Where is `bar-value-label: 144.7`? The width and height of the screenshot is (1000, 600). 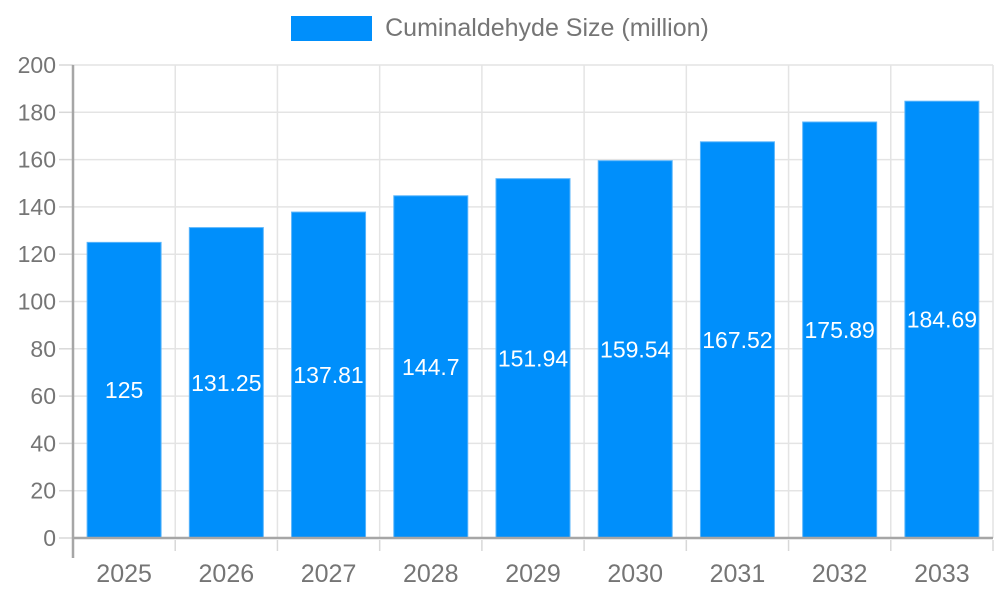
bar-value-label: 144.7 is located at coordinates (431, 367).